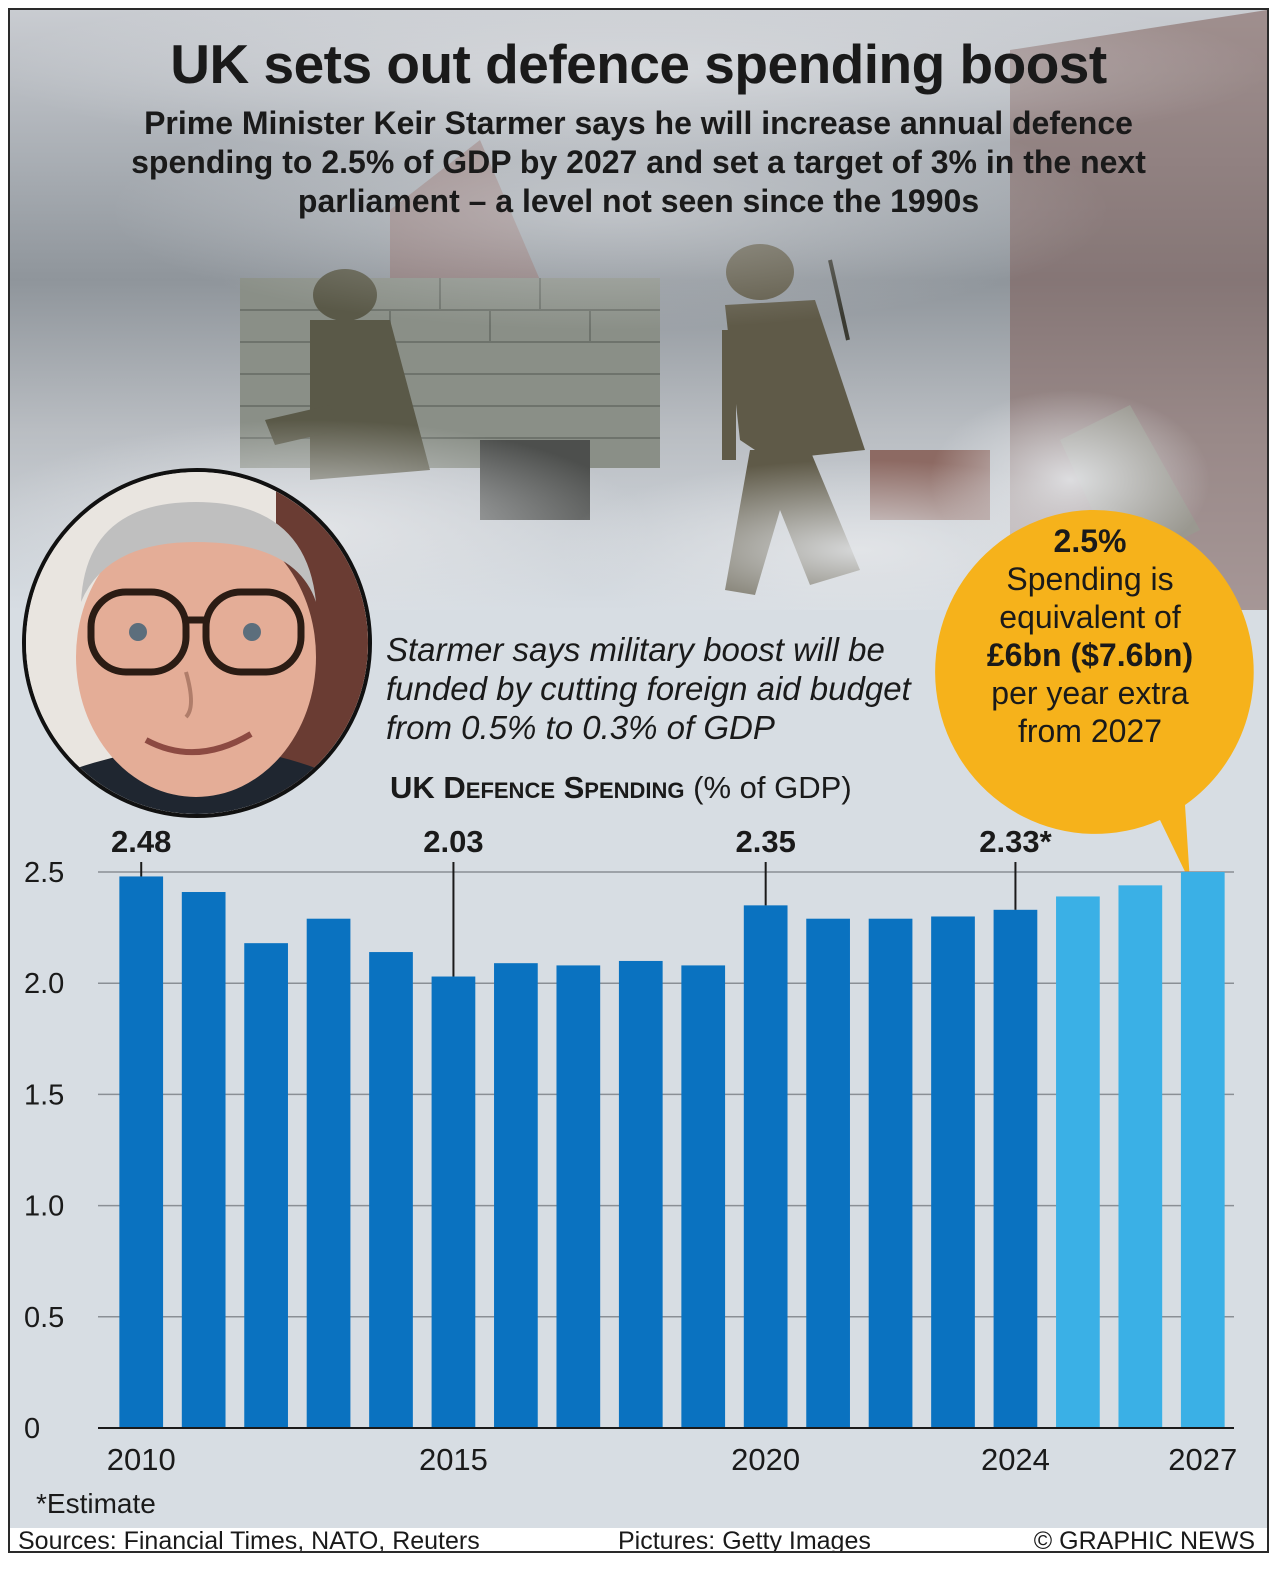  What do you see at coordinates (391, 1190) in the screenshot?
I see `bar-2014` at bounding box center [391, 1190].